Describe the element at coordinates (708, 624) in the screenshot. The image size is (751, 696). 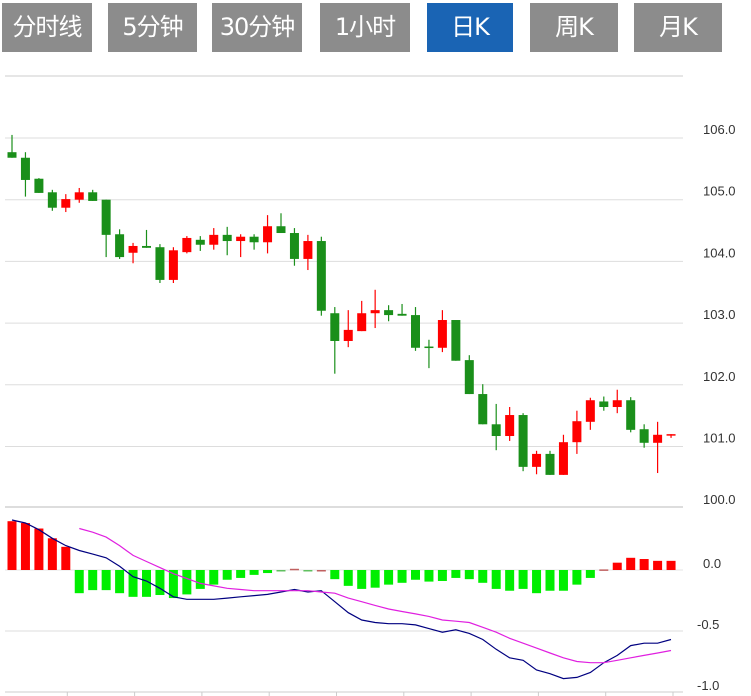
I see `macd-tick-label: -0.5` at that location.